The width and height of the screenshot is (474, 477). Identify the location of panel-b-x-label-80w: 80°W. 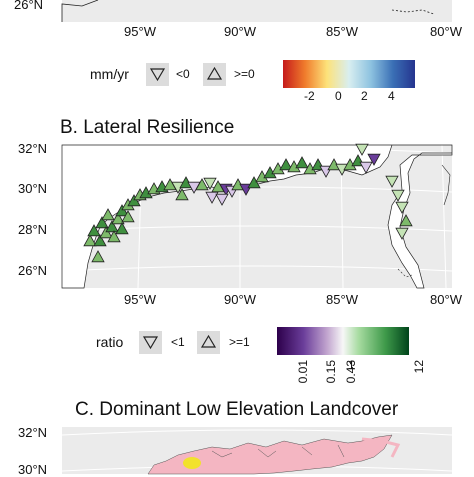
(446, 299).